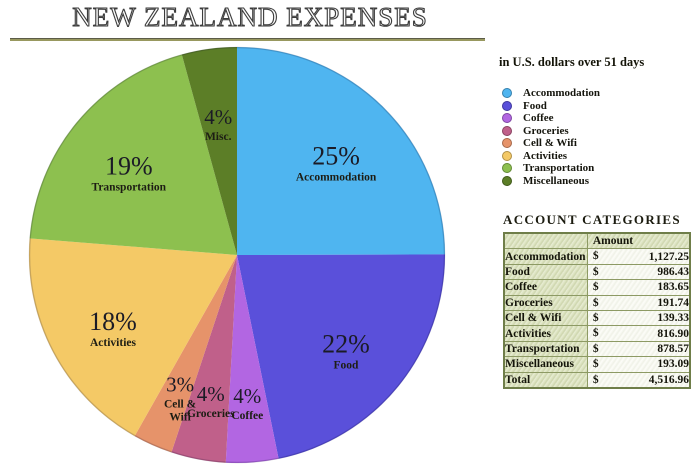  Describe the element at coordinates (673, 364) in the screenshot. I see `row-amount-value: 193.09` at that location.